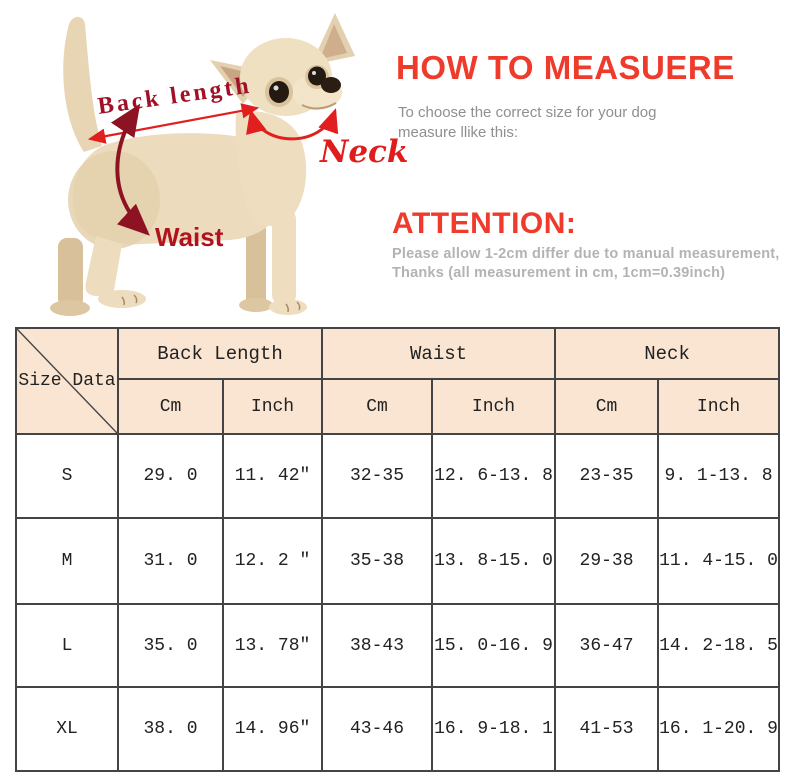  I want to click on value-cell: 32-35, so click(377, 476).